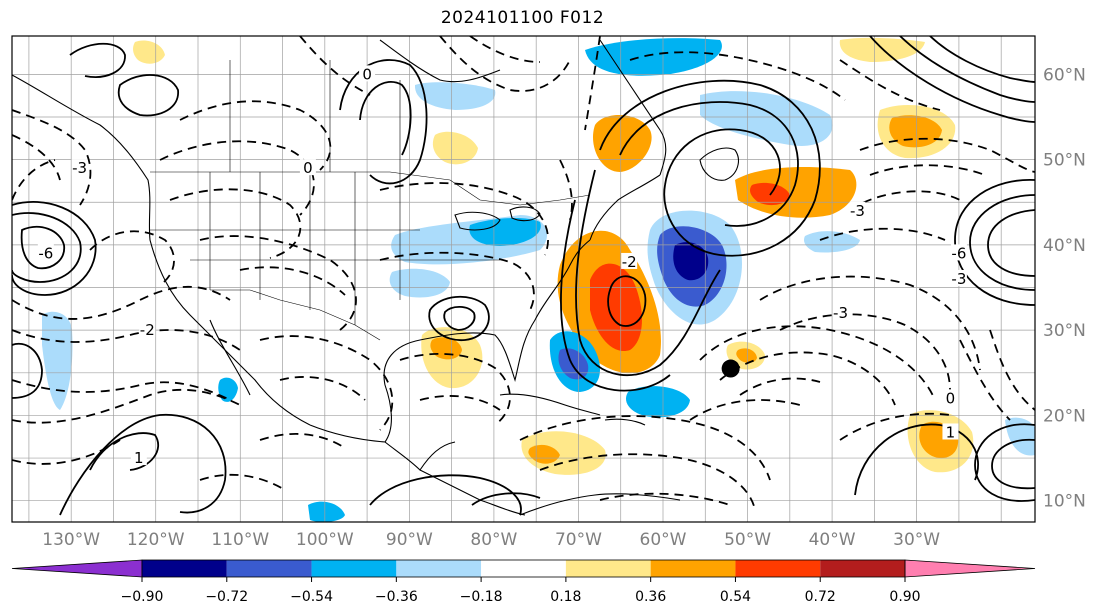 This screenshot has height=615, width=1105. Describe the element at coordinates (832, 540) in the screenshot. I see `lon-tick-label: 40°W` at that location.